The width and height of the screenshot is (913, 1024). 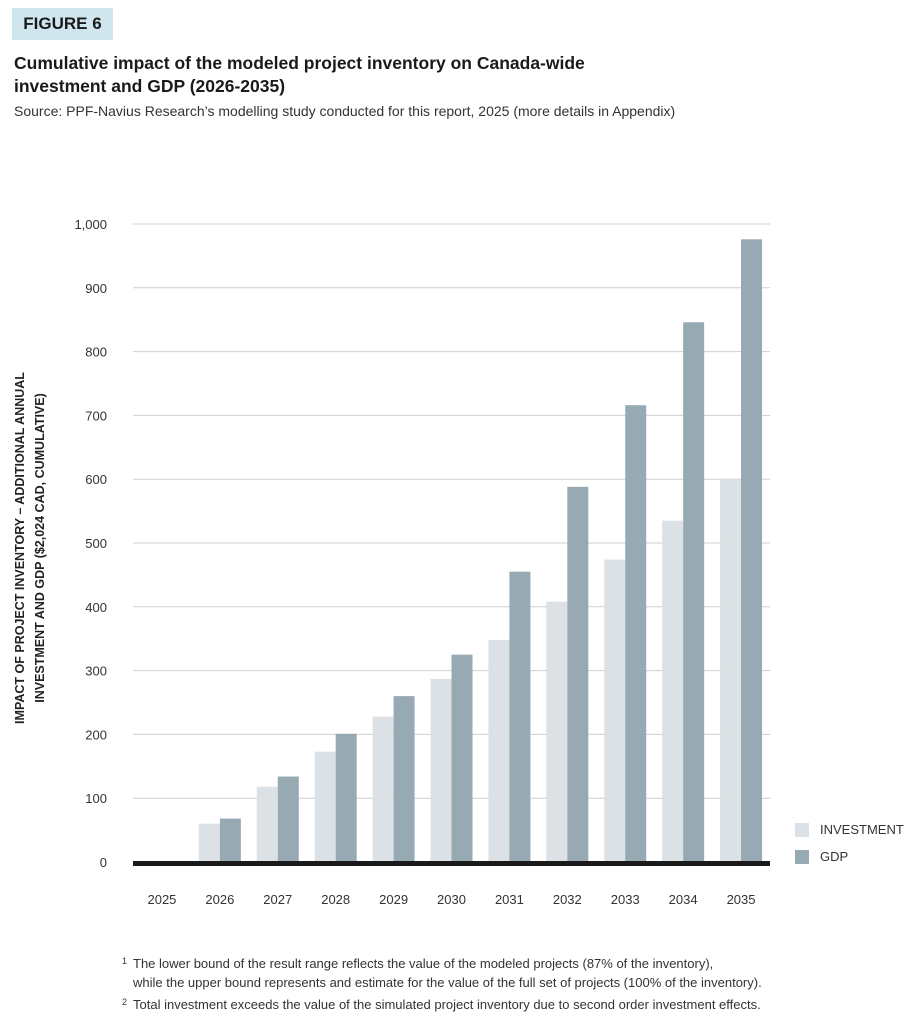 What do you see at coordinates (741, 899) in the screenshot?
I see `x-tick-label: 2035` at bounding box center [741, 899].